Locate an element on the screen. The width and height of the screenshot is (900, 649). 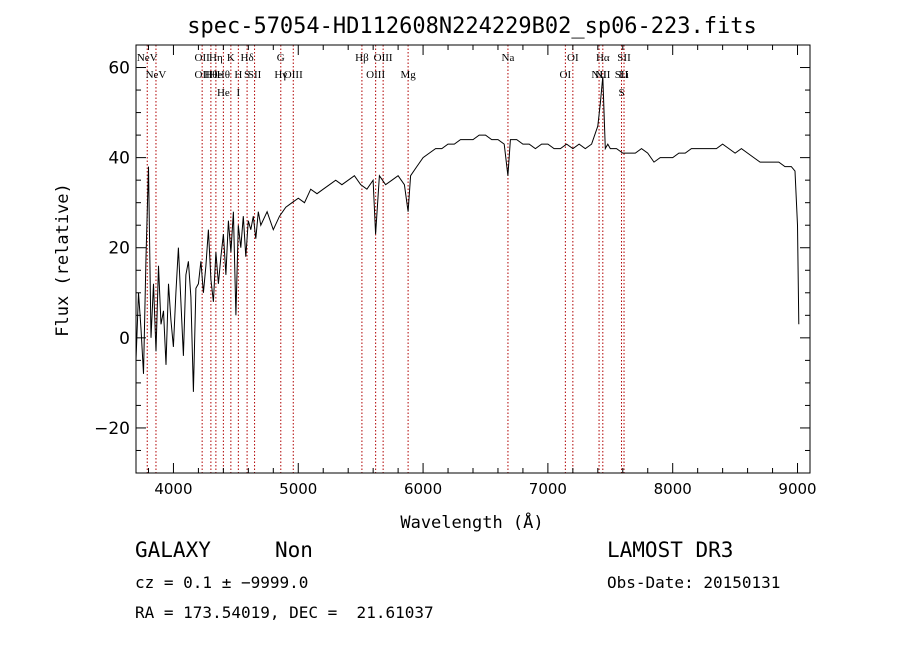
x-tick-label: 4000 is located at coordinates (173, 489).